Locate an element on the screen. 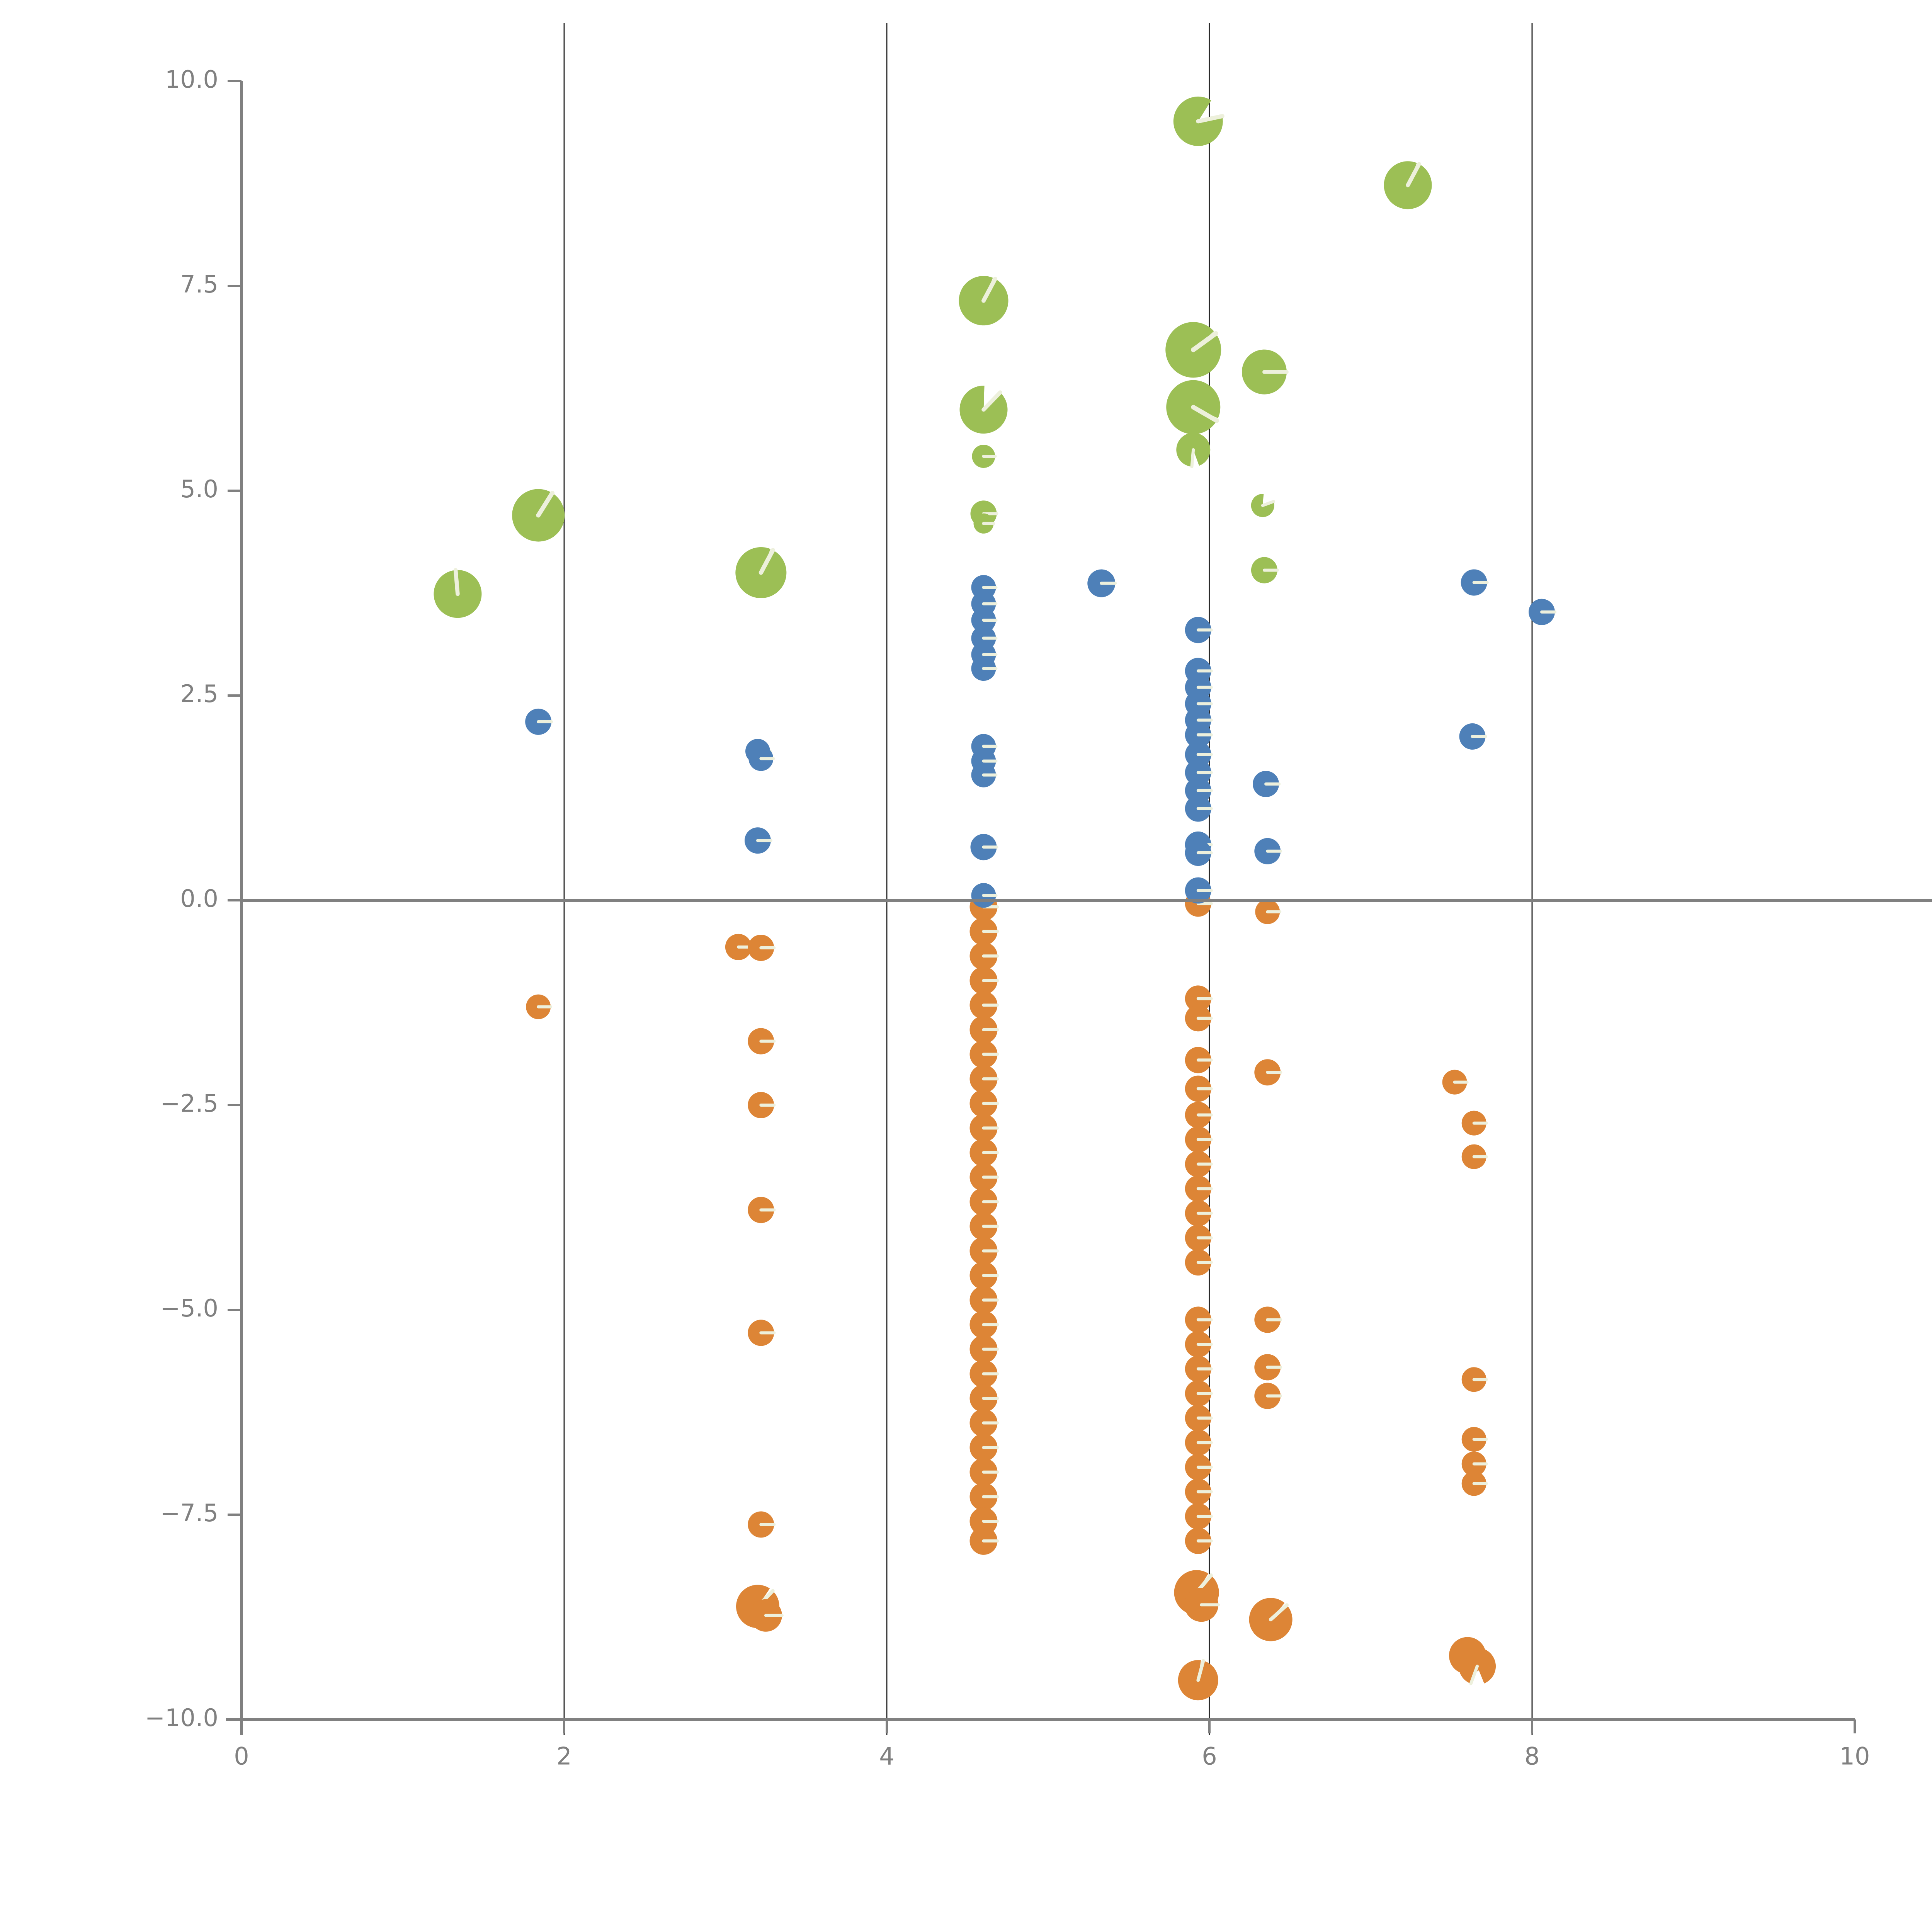 The height and width of the screenshot is (1932, 1932). x-tick-label: 8 is located at coordinates (1532, 1756).